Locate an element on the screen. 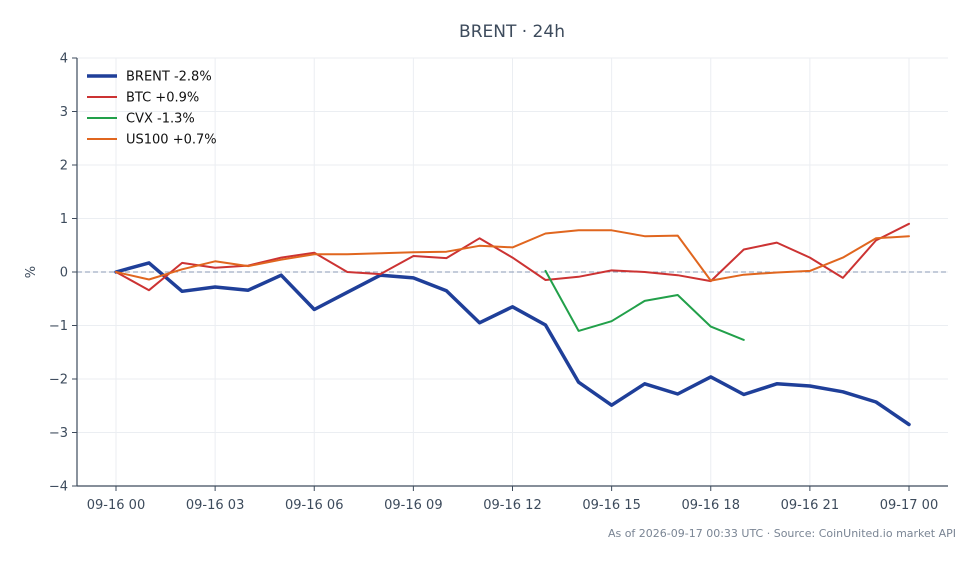 This screenshot has height=564, width=980. x-tick-label: 09-16 18 is located at coordinates (711, 505).